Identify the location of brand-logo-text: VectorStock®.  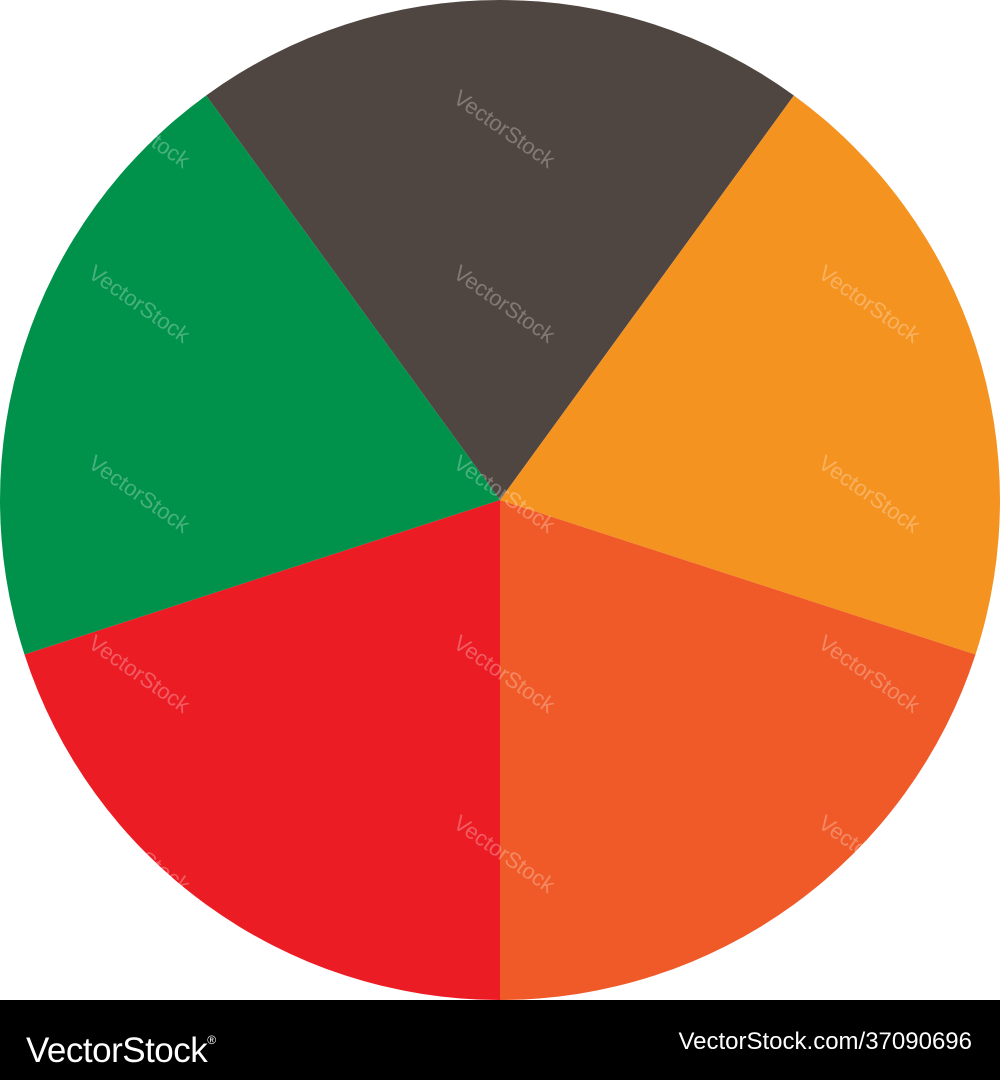
(121, 1050).